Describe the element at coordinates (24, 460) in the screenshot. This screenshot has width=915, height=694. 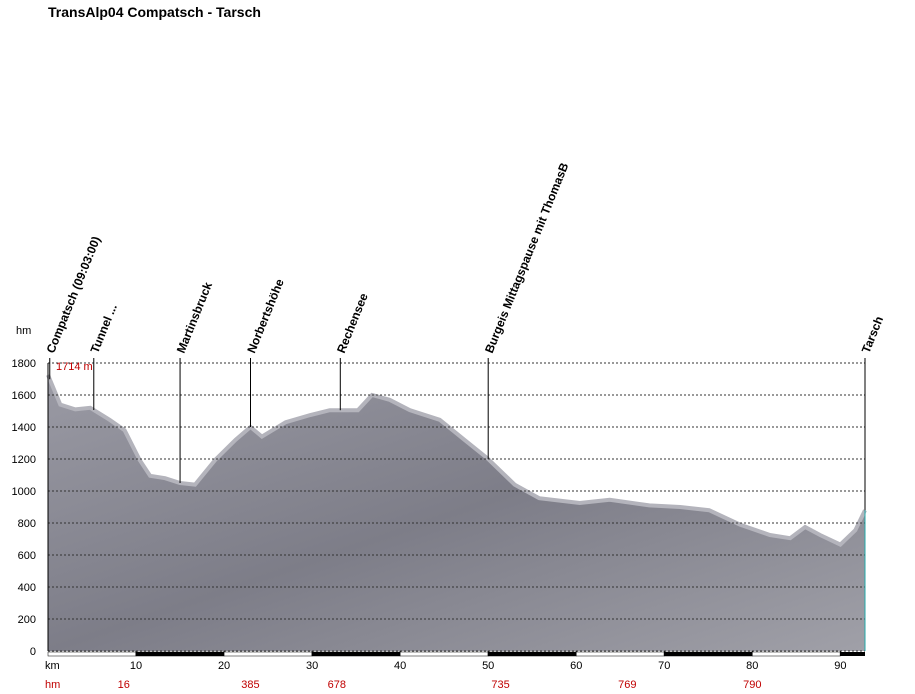
I see `y-tick-label: 1200` at that location.